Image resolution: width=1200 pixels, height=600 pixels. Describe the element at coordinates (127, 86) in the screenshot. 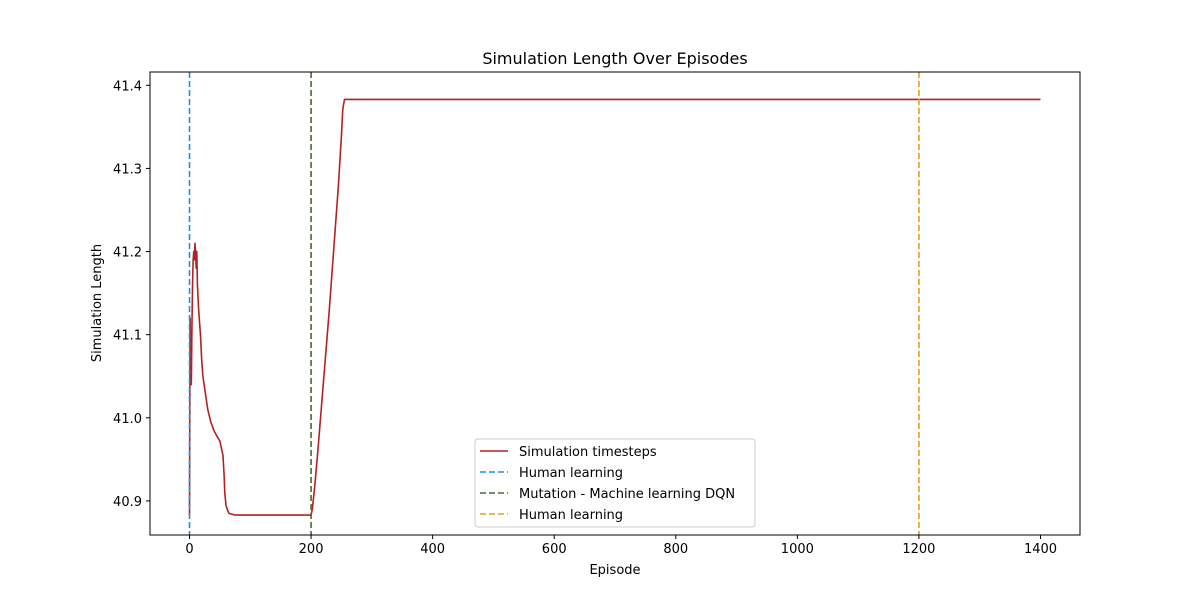

I see `y-tick-label: 41.4` at that location.